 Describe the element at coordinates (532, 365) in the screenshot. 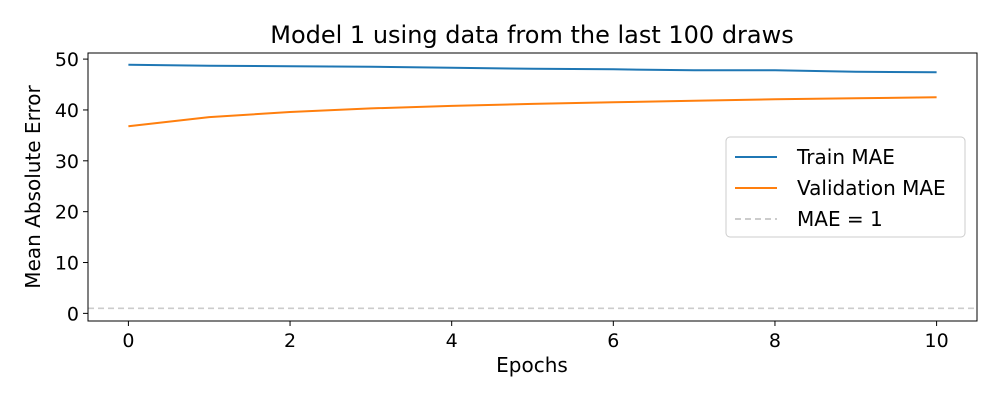

I see `x-axis-label: Epochs` at that location.